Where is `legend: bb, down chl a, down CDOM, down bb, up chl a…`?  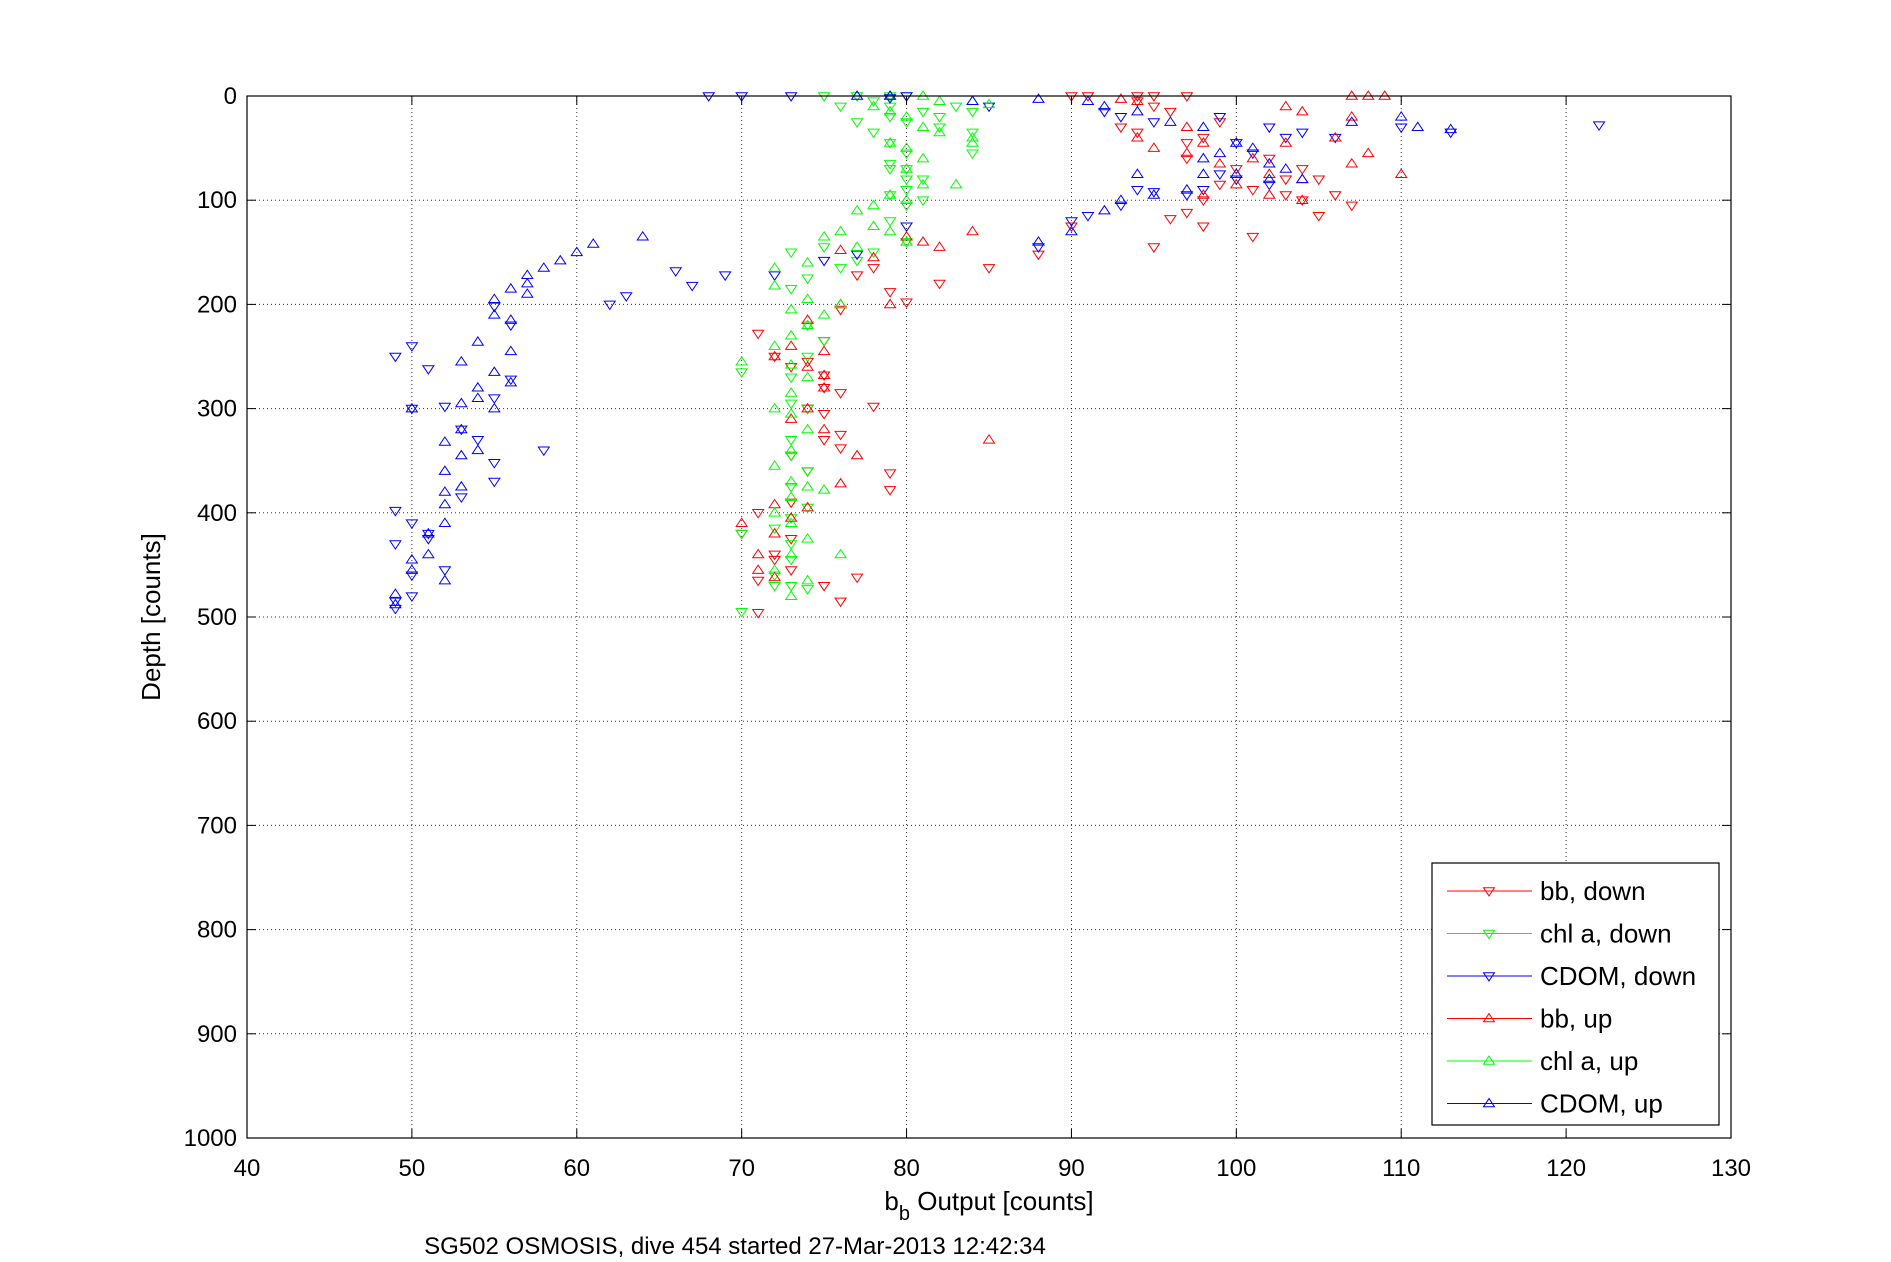 legend: bb, down chl a, down CDOM, down bb, up chl a… is located at coordinates (1575, 994).